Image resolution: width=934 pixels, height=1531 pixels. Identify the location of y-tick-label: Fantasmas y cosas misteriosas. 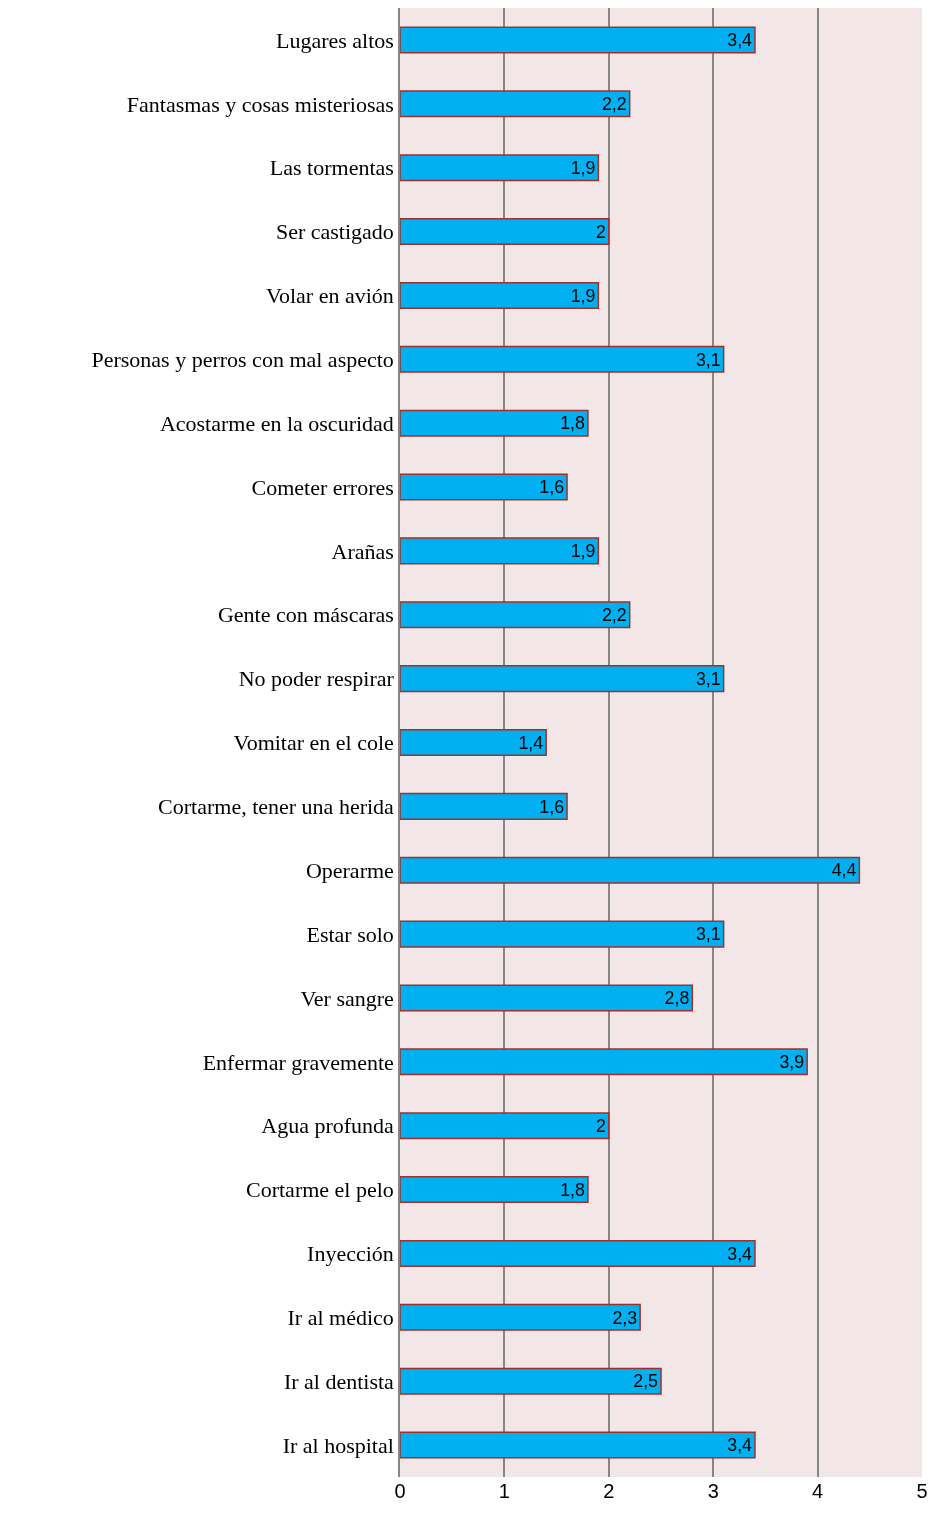
(260, 104).